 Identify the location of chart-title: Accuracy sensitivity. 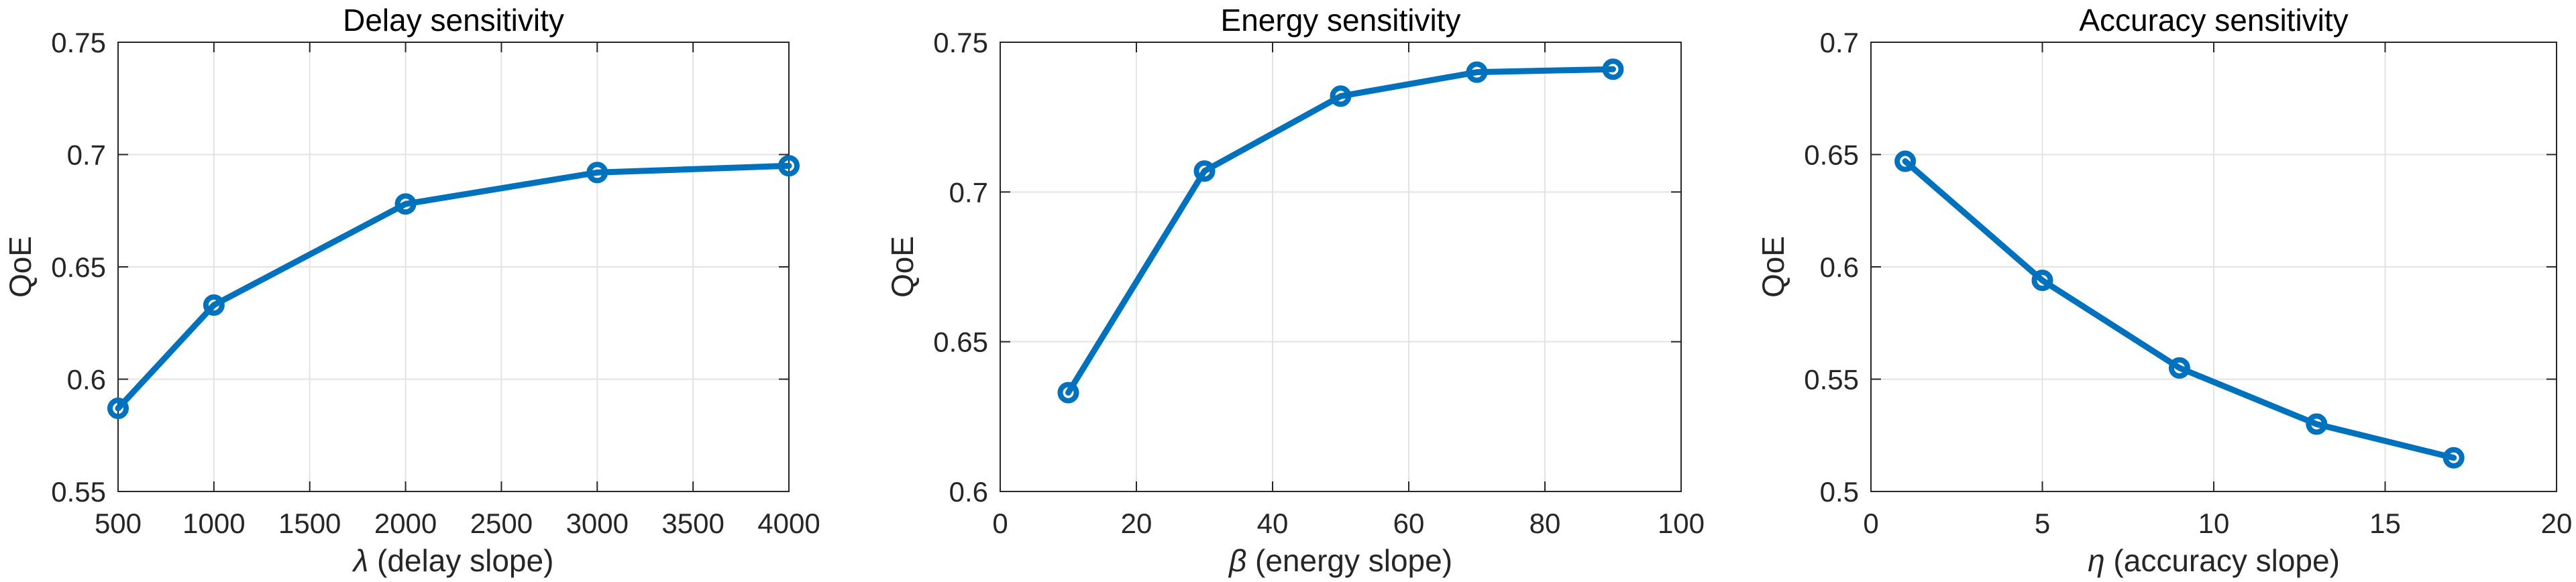
(2213, 21).